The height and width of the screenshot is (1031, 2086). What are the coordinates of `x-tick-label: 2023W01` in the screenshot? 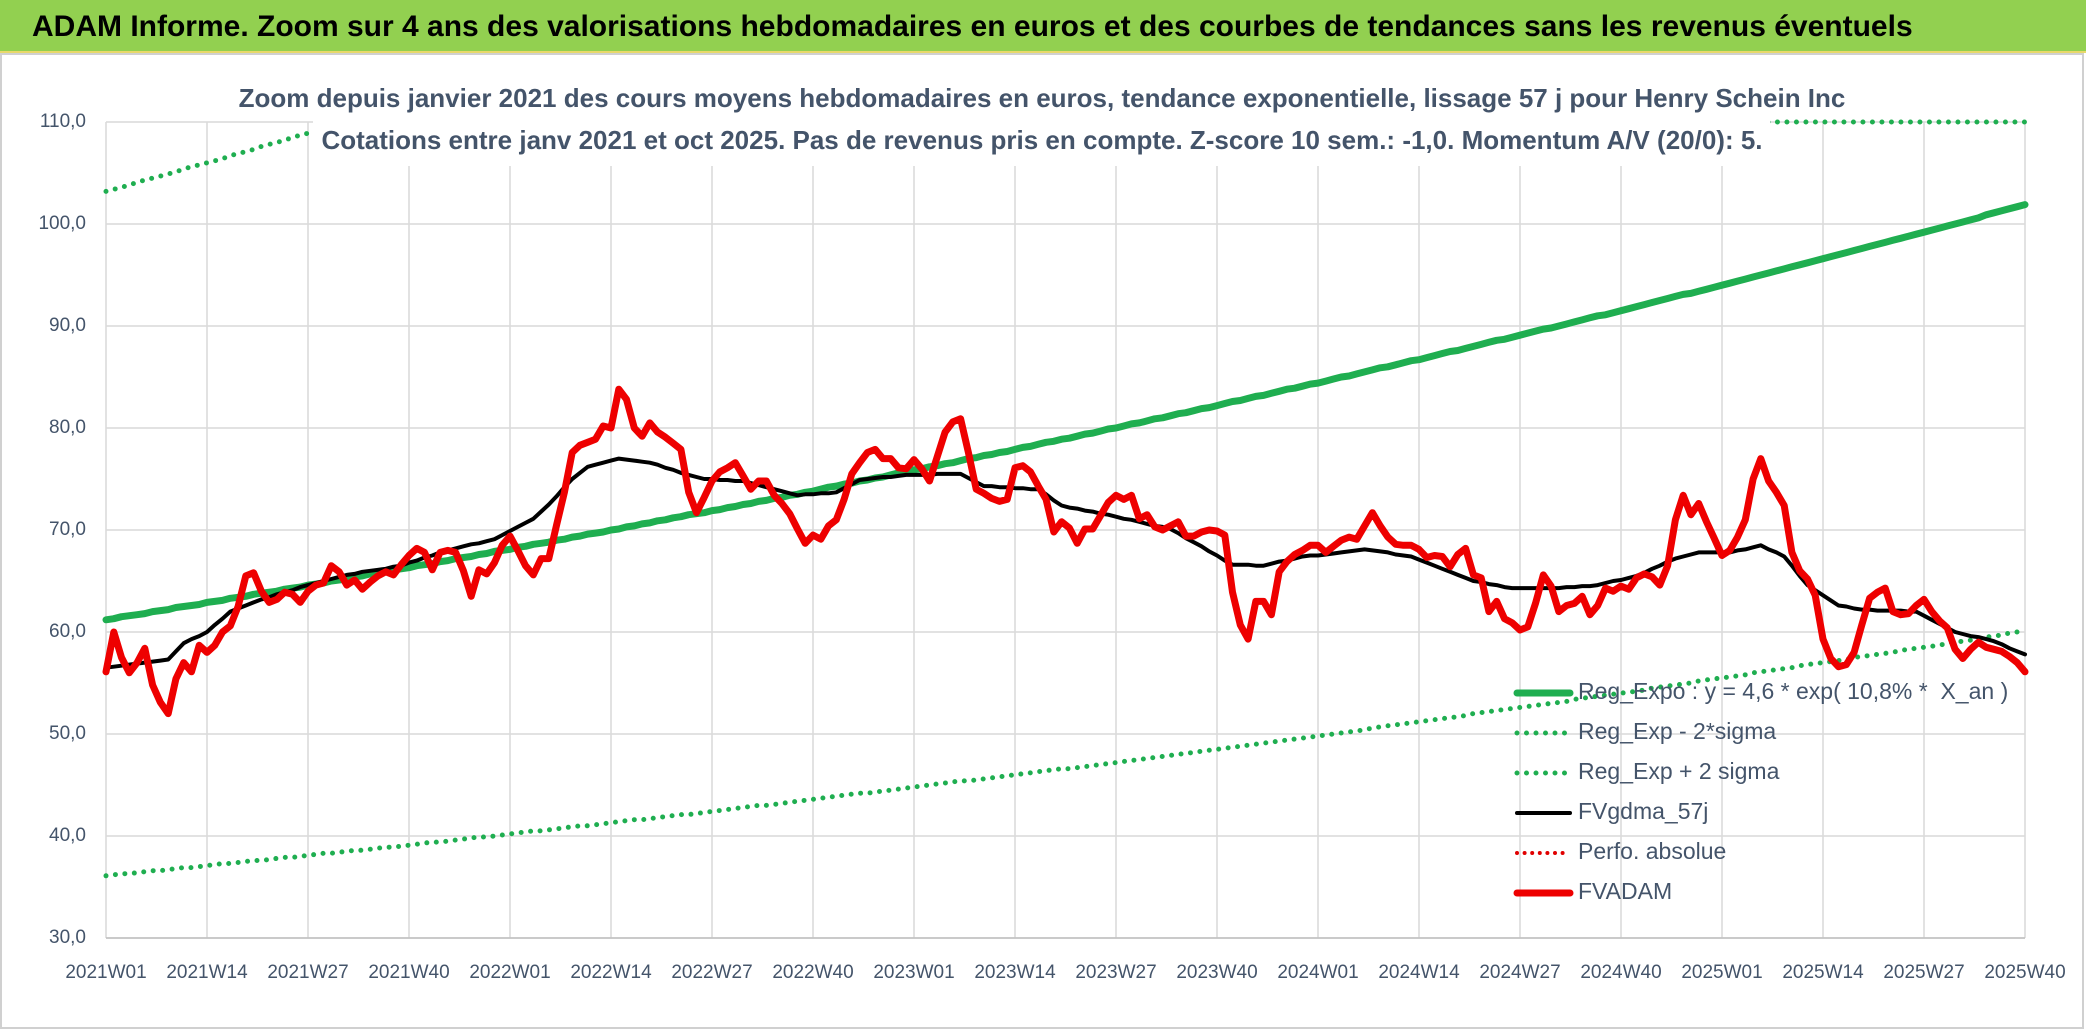 It's located at (913, 972).